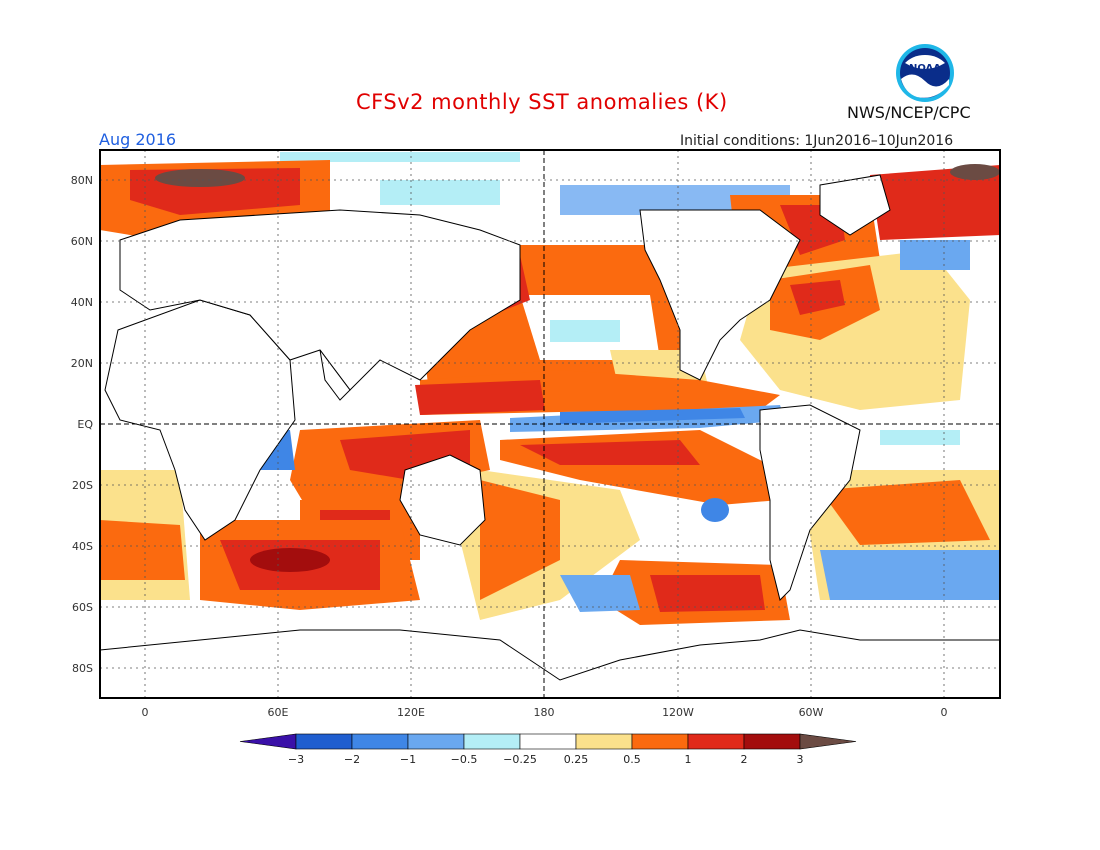 Image resolution: width=1100 pixels, height=850 pixels. I want to click on lat-label: 80N, so click(82, 180).